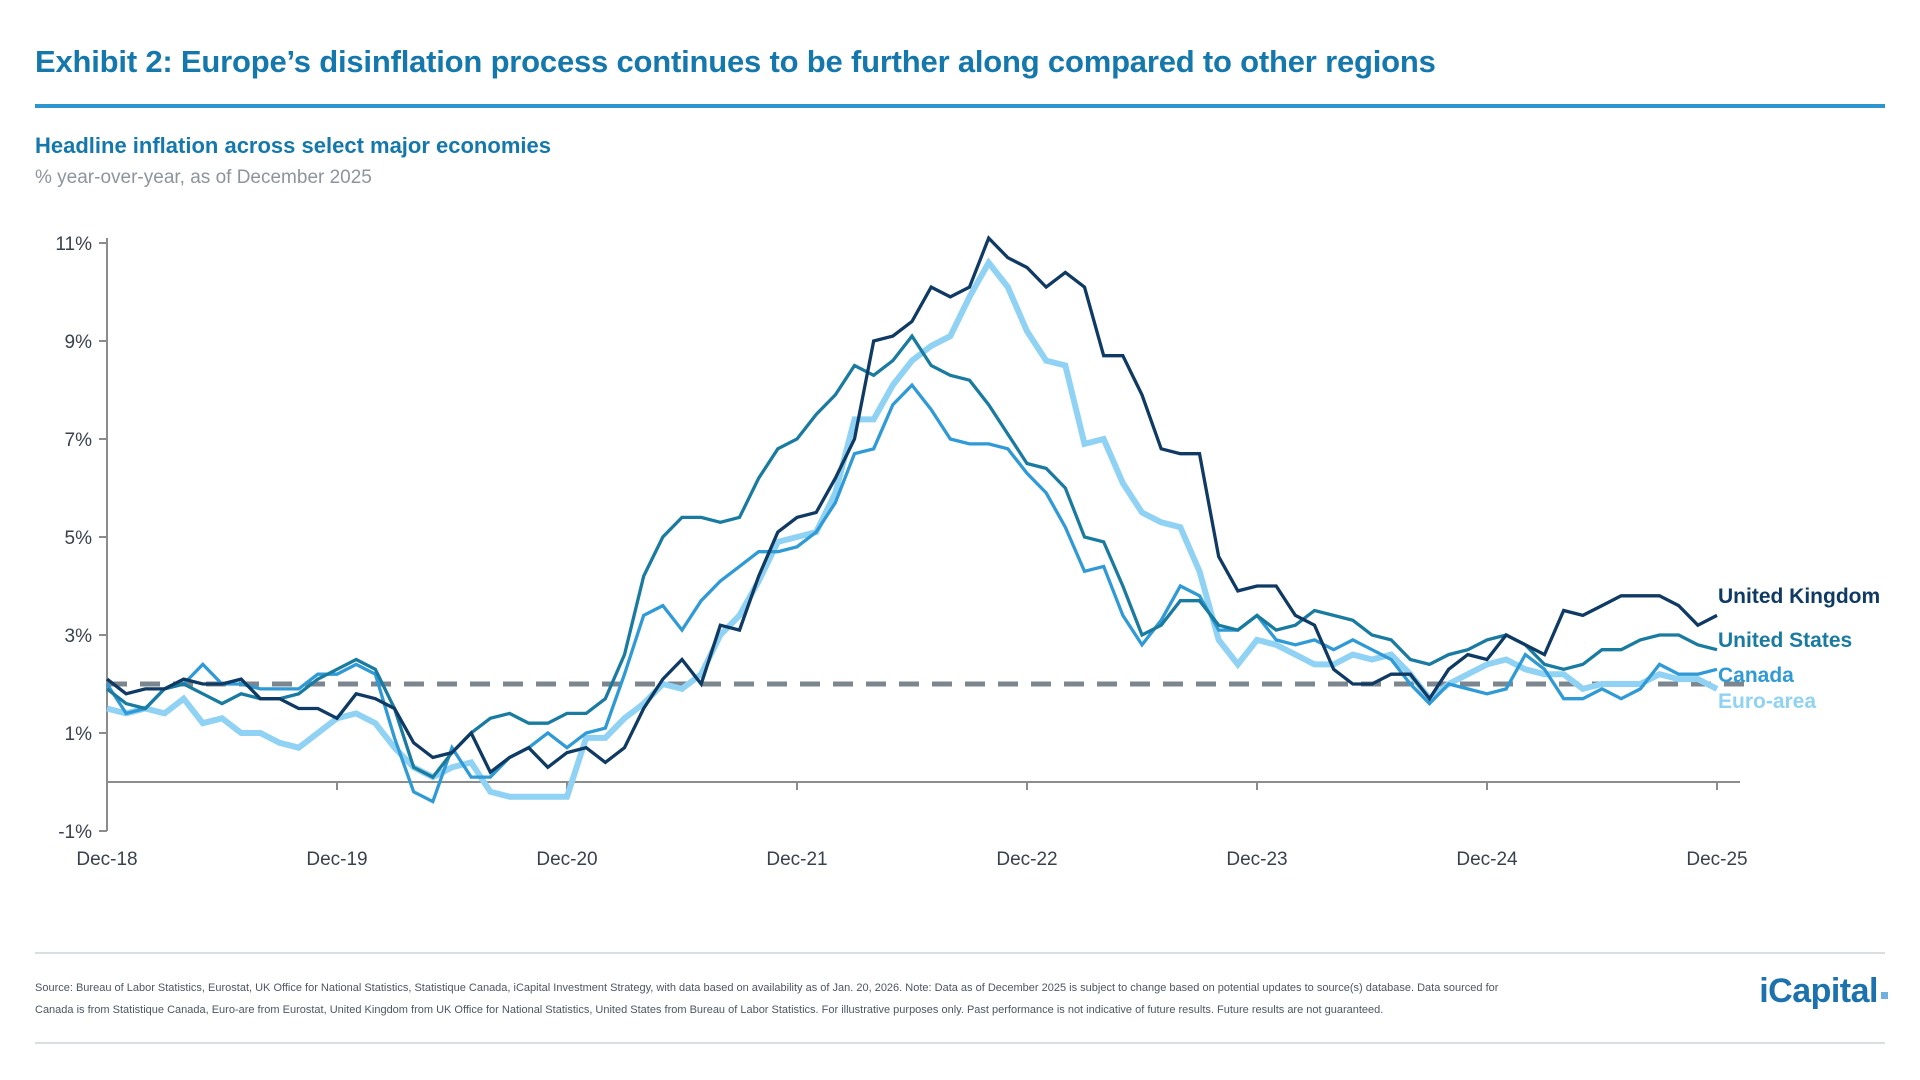 This screenshot has height=1080, width=1920. What do you see at coordinates (79, 342) in the screenshot?
I see `y-tick-label: 9%` at bounding box center [79, 342].